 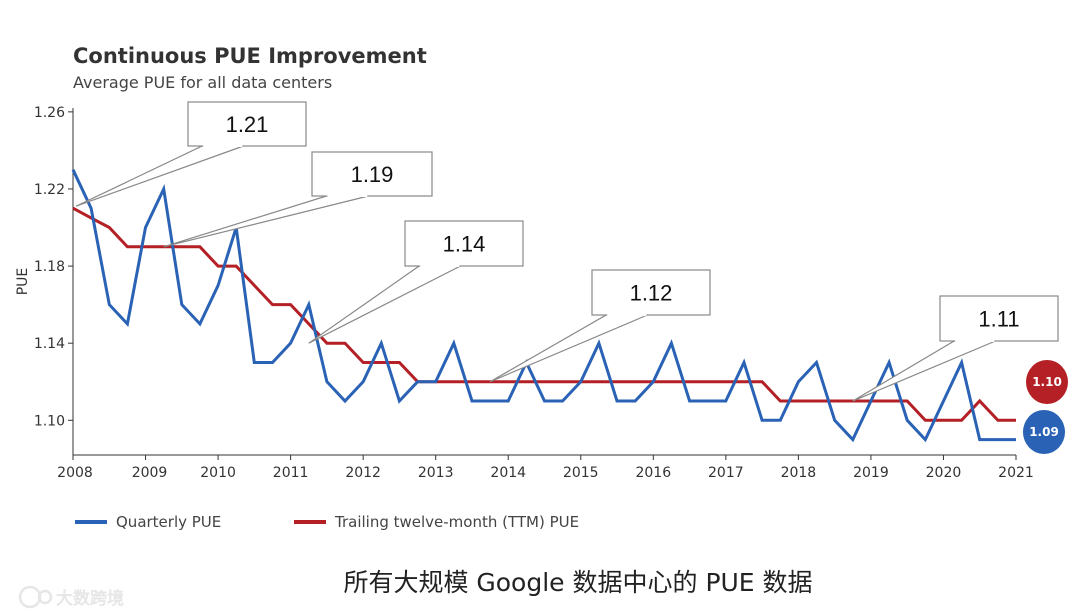 I want to click on y-tick-label: 1.26, so click(x=49, y=113).